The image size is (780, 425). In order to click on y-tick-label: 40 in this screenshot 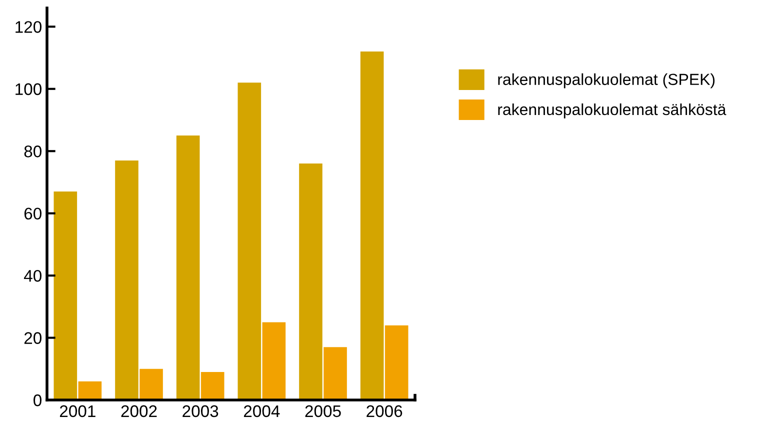, I will do `click(33, 276)`.